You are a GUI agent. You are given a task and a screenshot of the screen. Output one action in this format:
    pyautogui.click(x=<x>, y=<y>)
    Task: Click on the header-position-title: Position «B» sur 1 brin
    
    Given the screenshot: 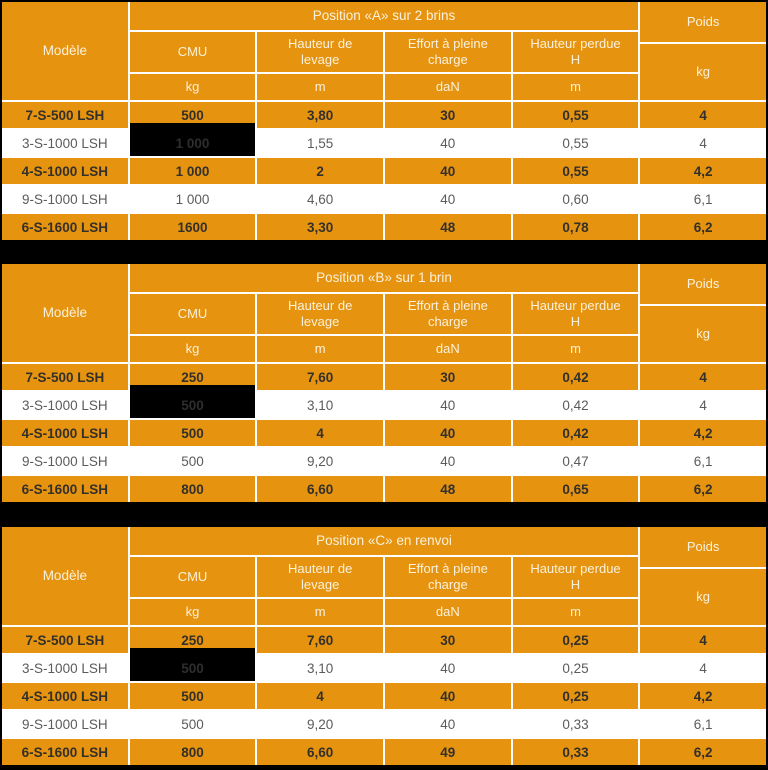 What is the action you would take?
    pyautogui.click(x=384, y=278)
    